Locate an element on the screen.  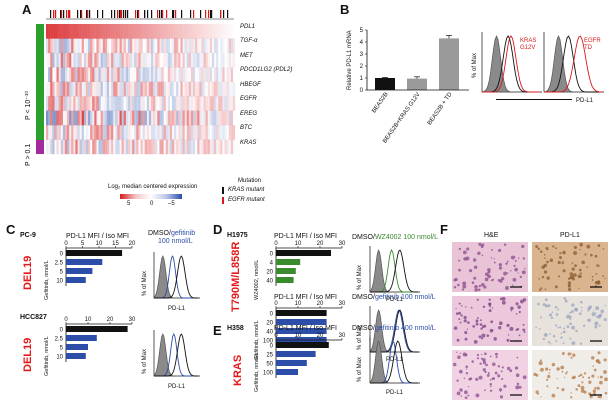
gene-label: TGF-α is located at coordinates (249, 41).